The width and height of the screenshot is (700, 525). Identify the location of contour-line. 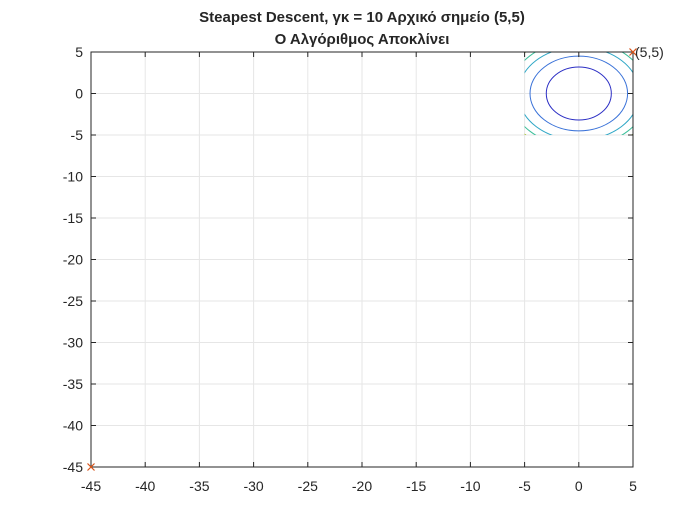
(578, 93).